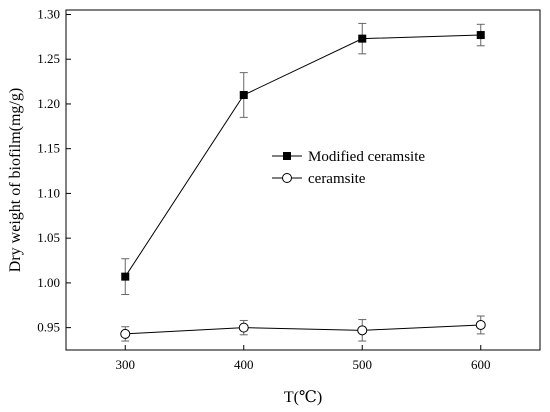 The image size is (550, 412). Describe the element at coordinates (366, 157) in the screenshot. I see `legend-label: Modified ceramsite` at that location.